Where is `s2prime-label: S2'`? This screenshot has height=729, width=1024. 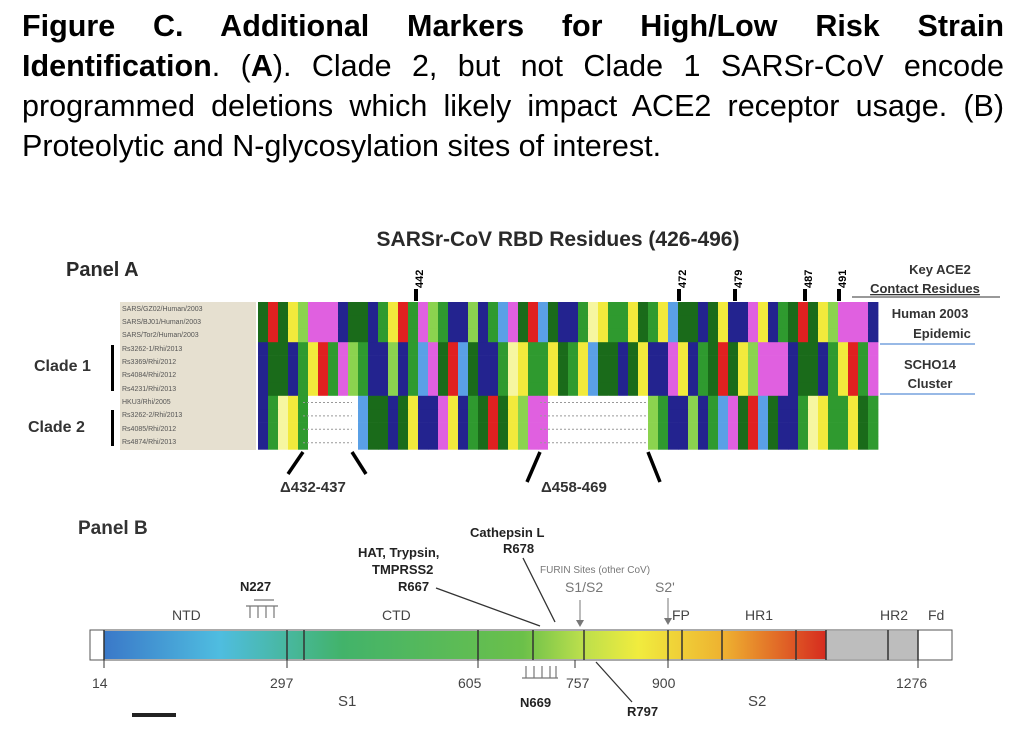 s2prime-label: S2' is located at coordinates (665, 587).